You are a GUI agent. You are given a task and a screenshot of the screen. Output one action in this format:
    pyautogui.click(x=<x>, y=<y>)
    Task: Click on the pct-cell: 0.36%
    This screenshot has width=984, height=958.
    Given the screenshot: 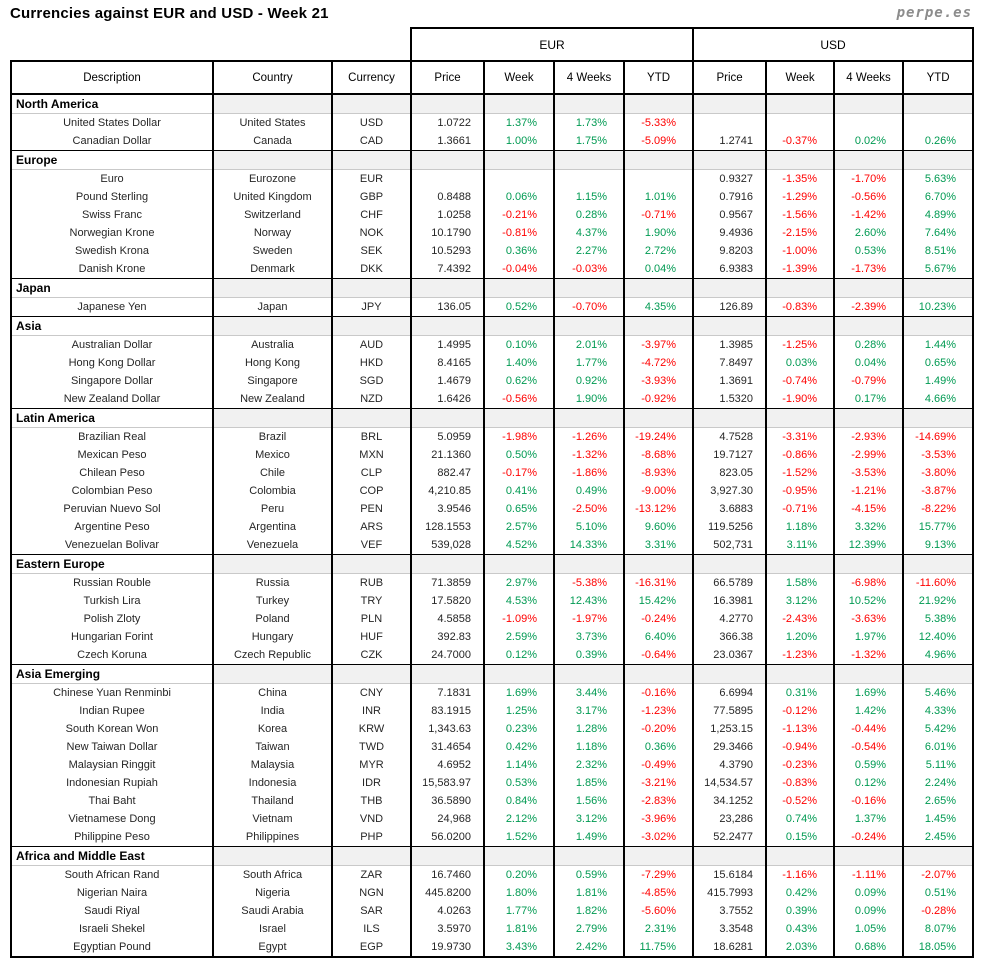 What is the action you would take?
    pyautogui.click(x=519, y=251)
    